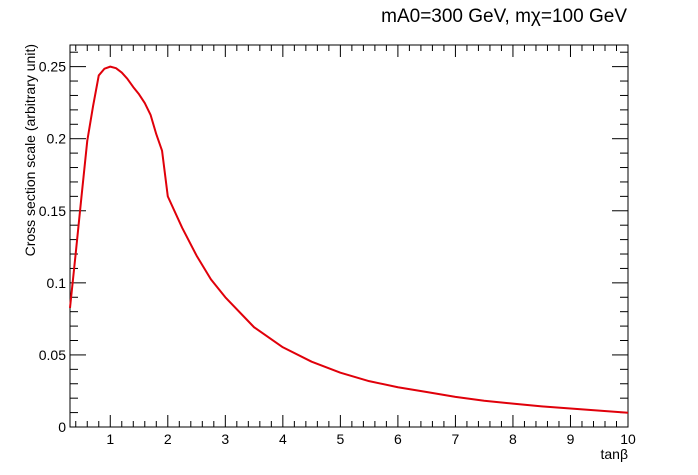 The width and height of the screenshot is (698, 475). Describe the element at coordinates (571, 439) in the screenshot. I see `x-tick-label: 9` at that location.